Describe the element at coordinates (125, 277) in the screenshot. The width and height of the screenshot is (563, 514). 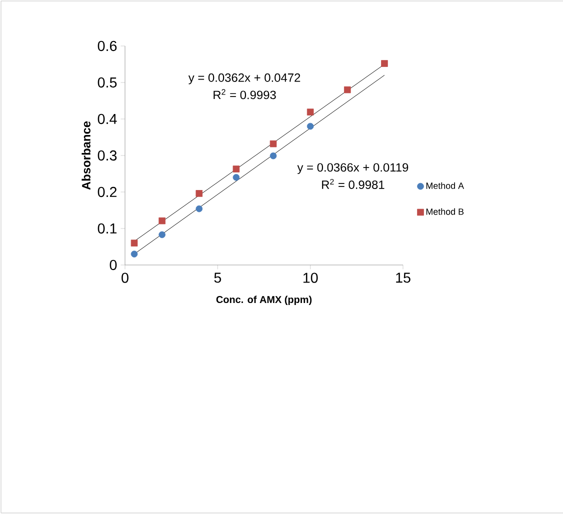
I see `x-tick-label: 0` at that location.